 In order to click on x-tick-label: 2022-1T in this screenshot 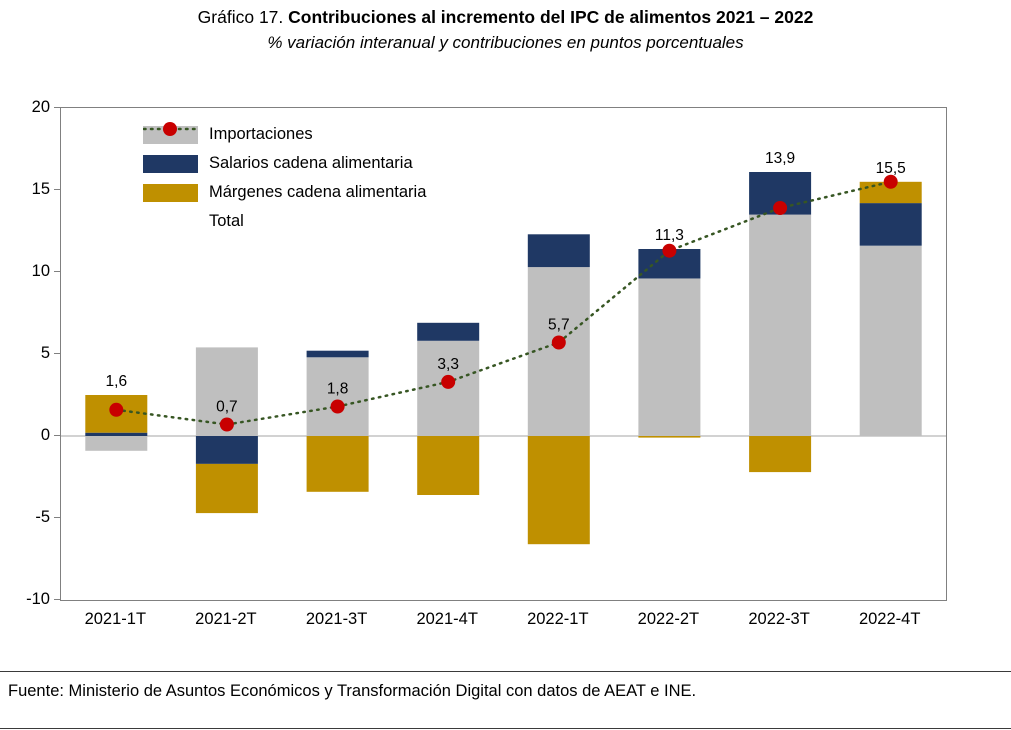, I will do `click(558, 619)`.